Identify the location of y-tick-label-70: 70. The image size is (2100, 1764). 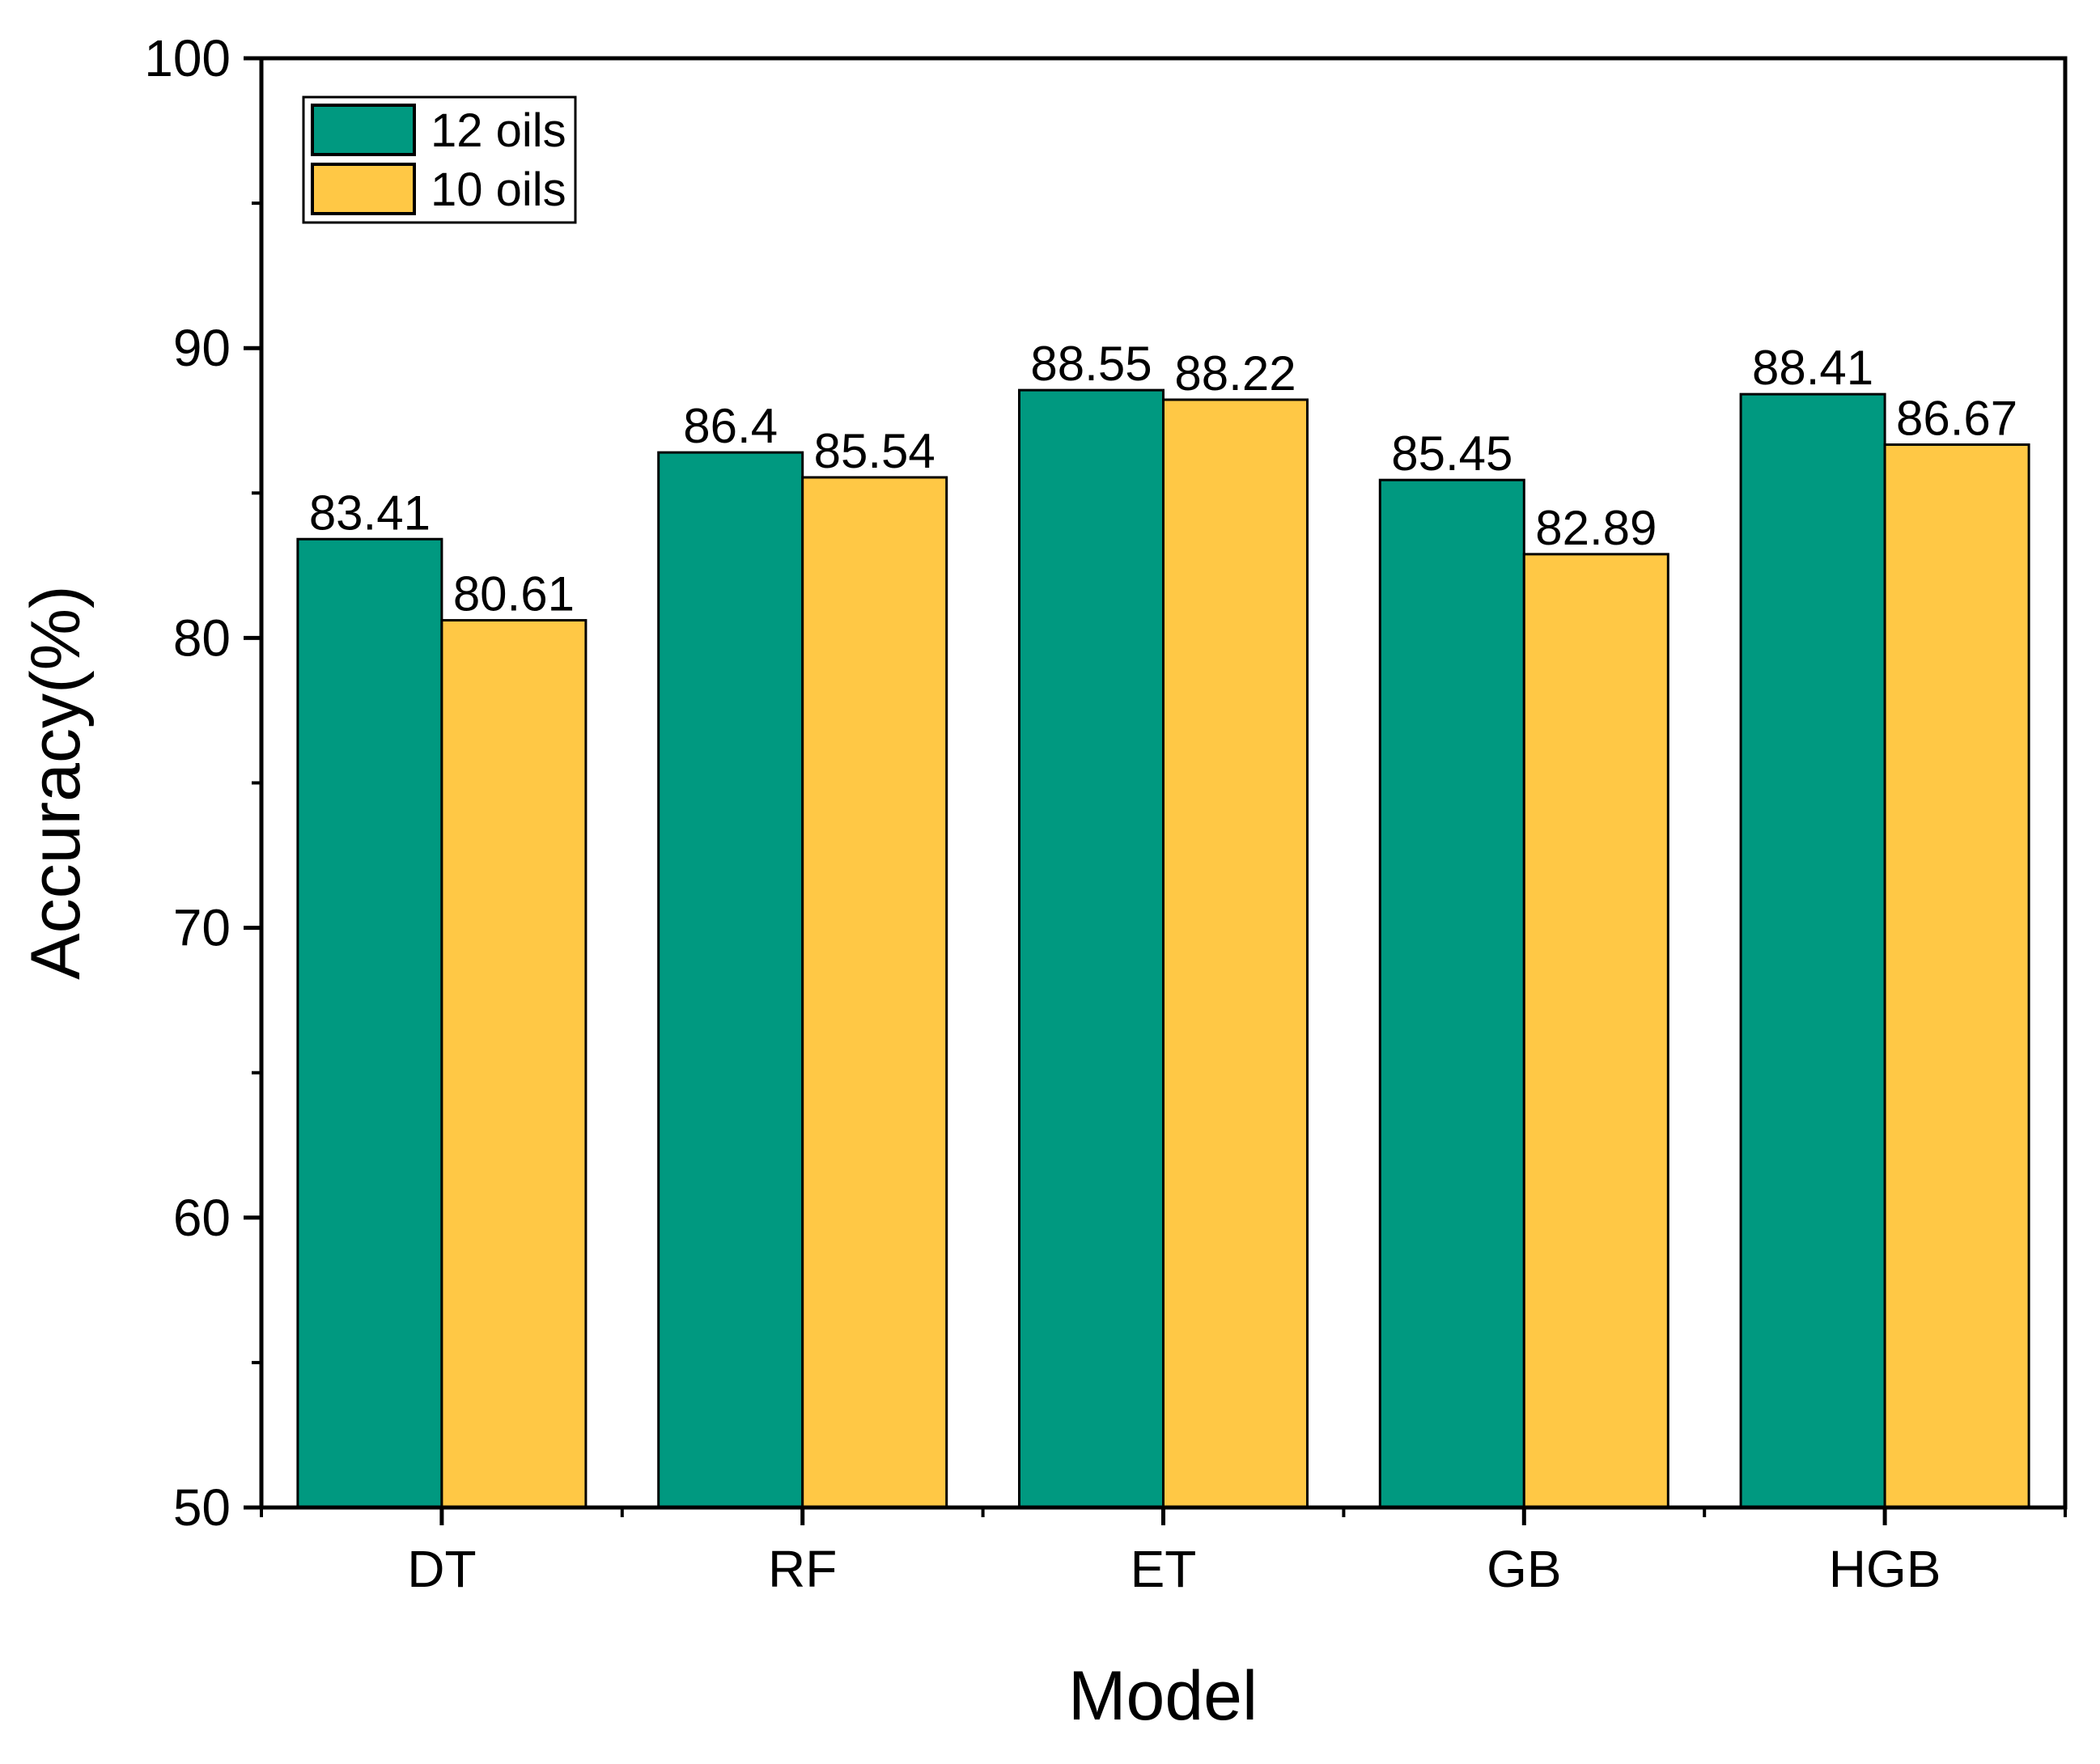
(202, 928).